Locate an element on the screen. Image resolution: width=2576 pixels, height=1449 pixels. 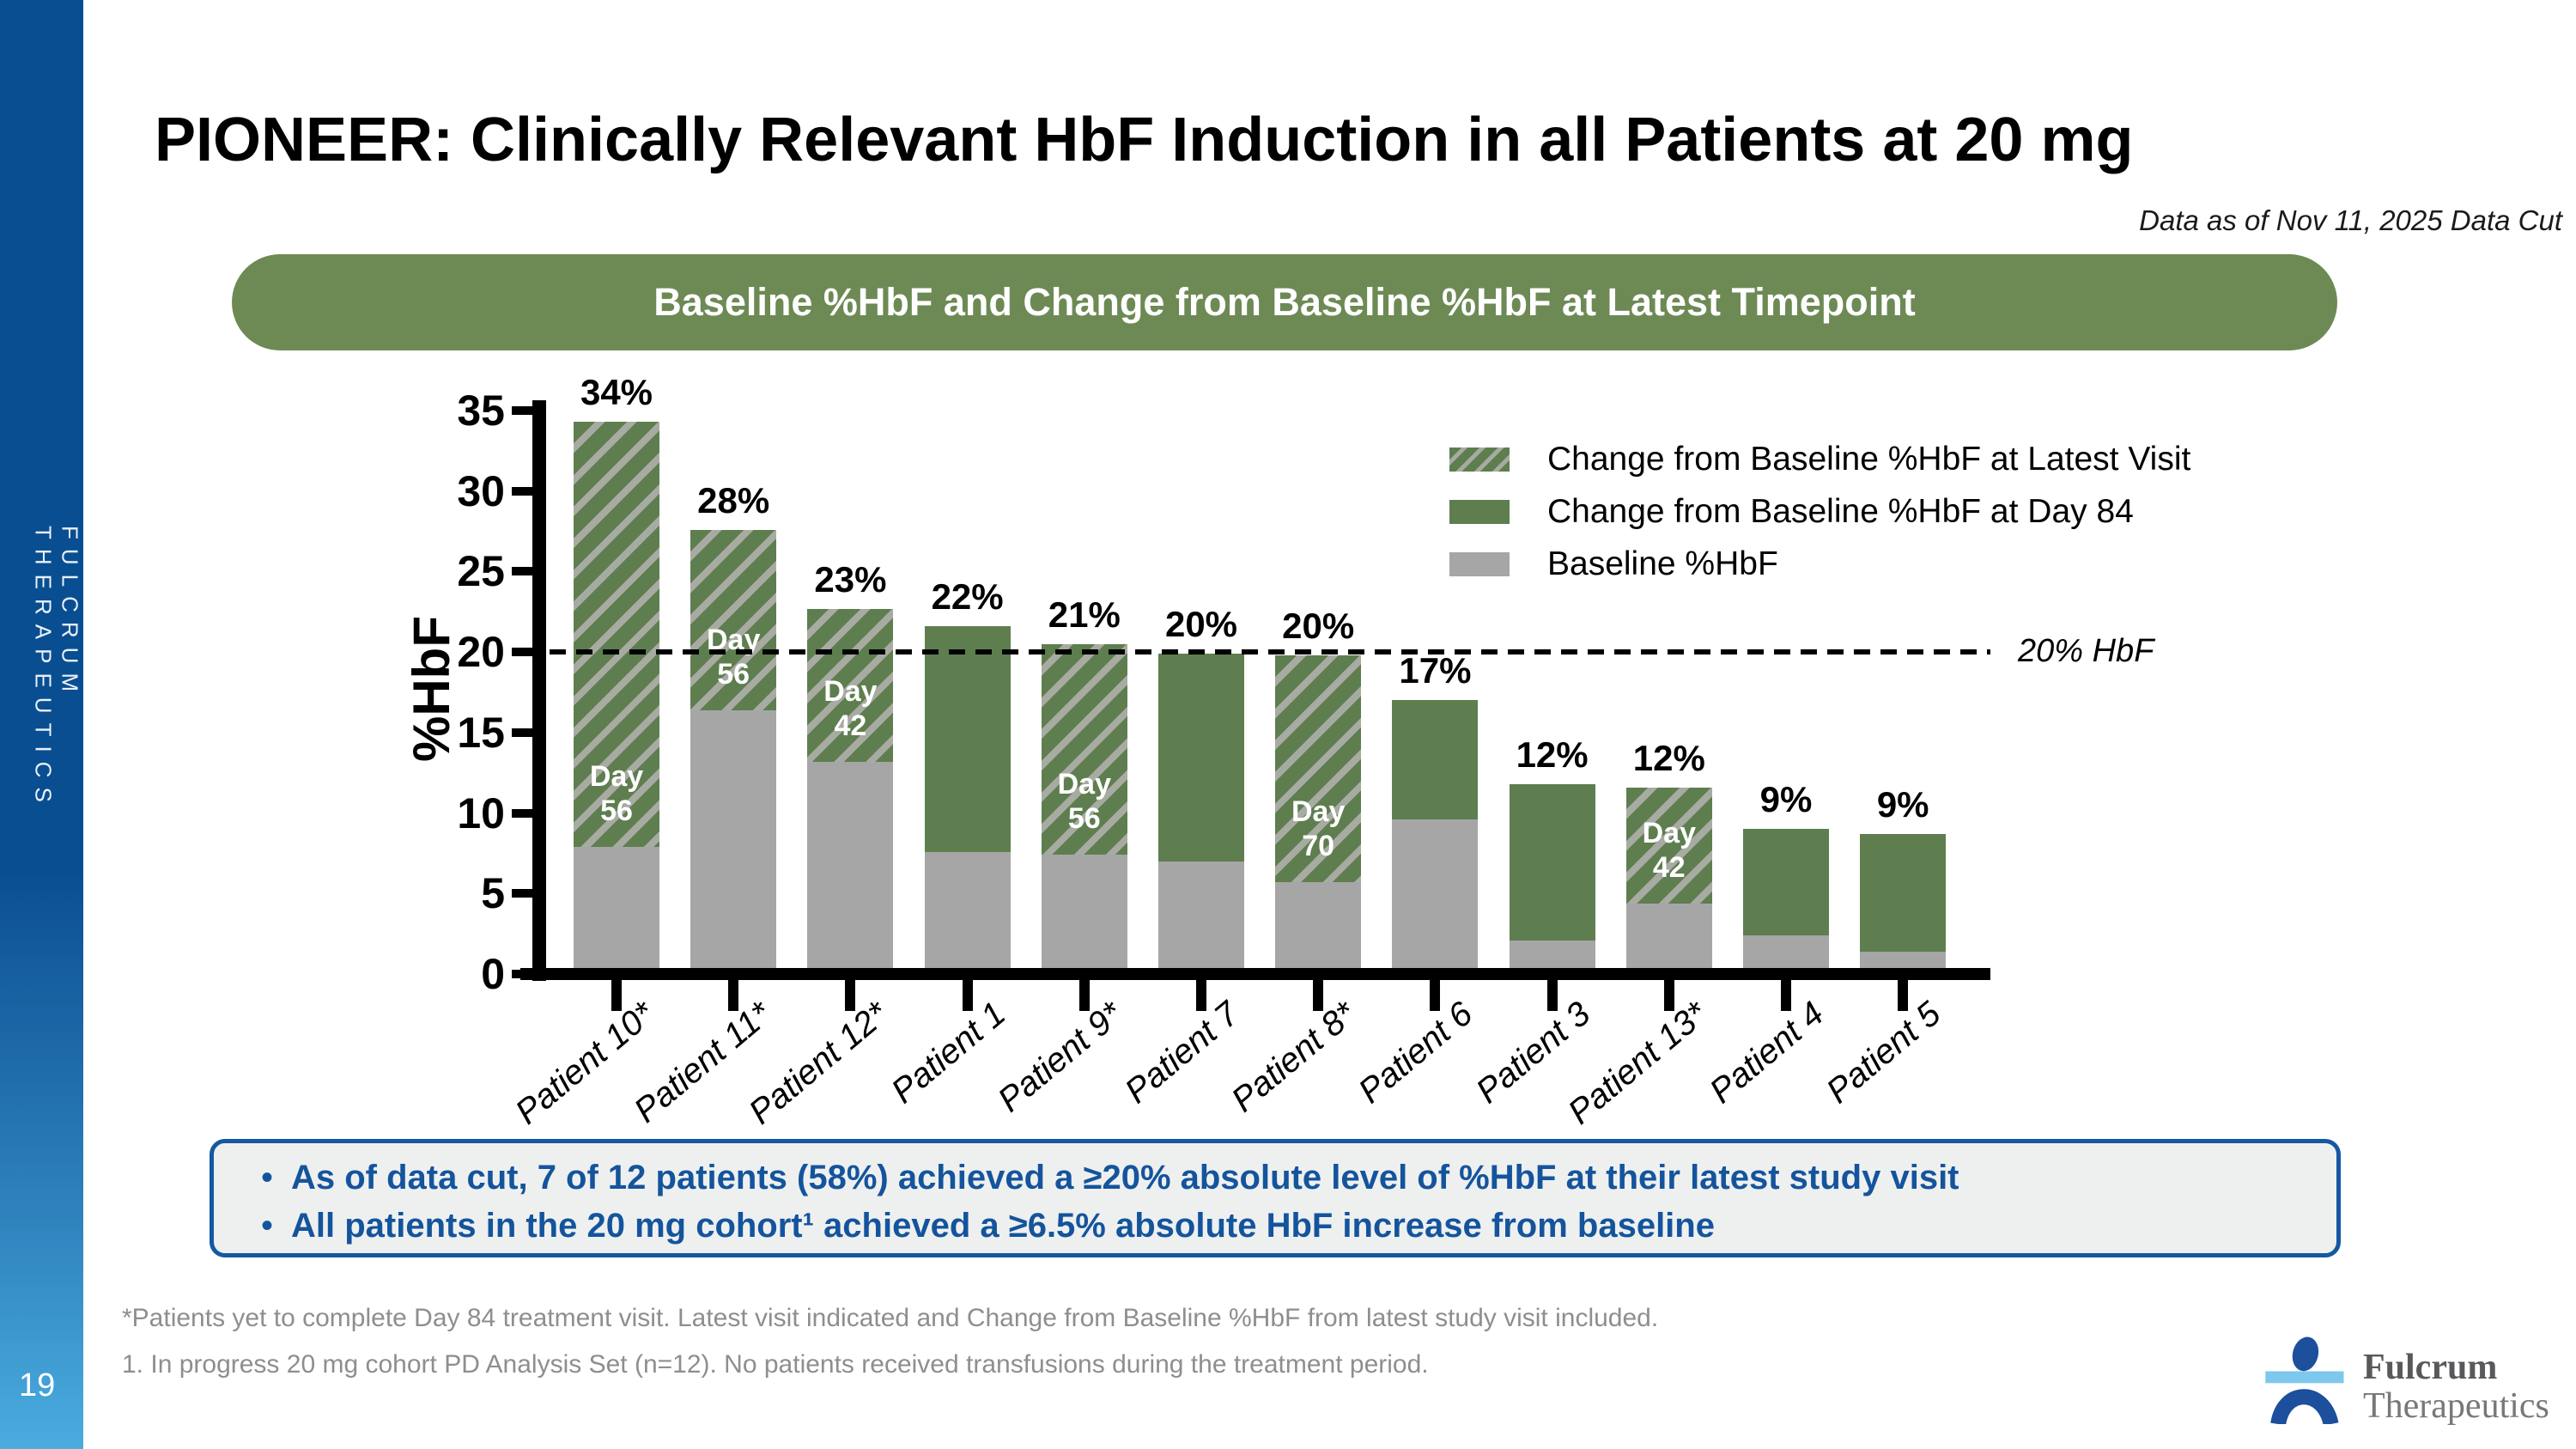
bar-patient-9-: Day 56 is located at coordinates (1084, 808).